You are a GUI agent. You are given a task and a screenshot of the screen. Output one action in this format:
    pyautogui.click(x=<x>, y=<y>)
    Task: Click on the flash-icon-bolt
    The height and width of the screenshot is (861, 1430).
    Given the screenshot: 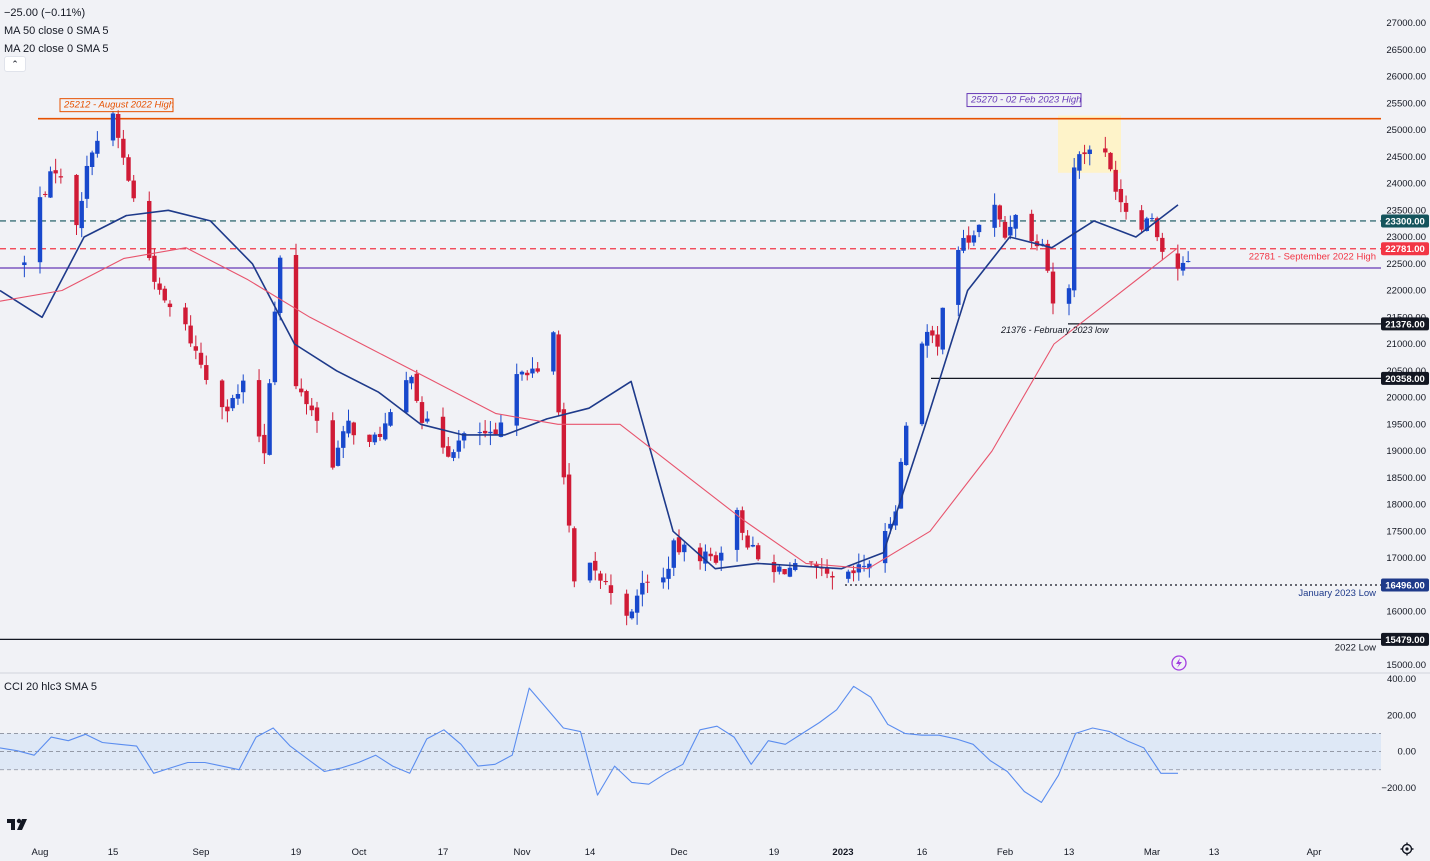 What is the action you would take?
    pyautogui.click(x=1179, y=663)
    